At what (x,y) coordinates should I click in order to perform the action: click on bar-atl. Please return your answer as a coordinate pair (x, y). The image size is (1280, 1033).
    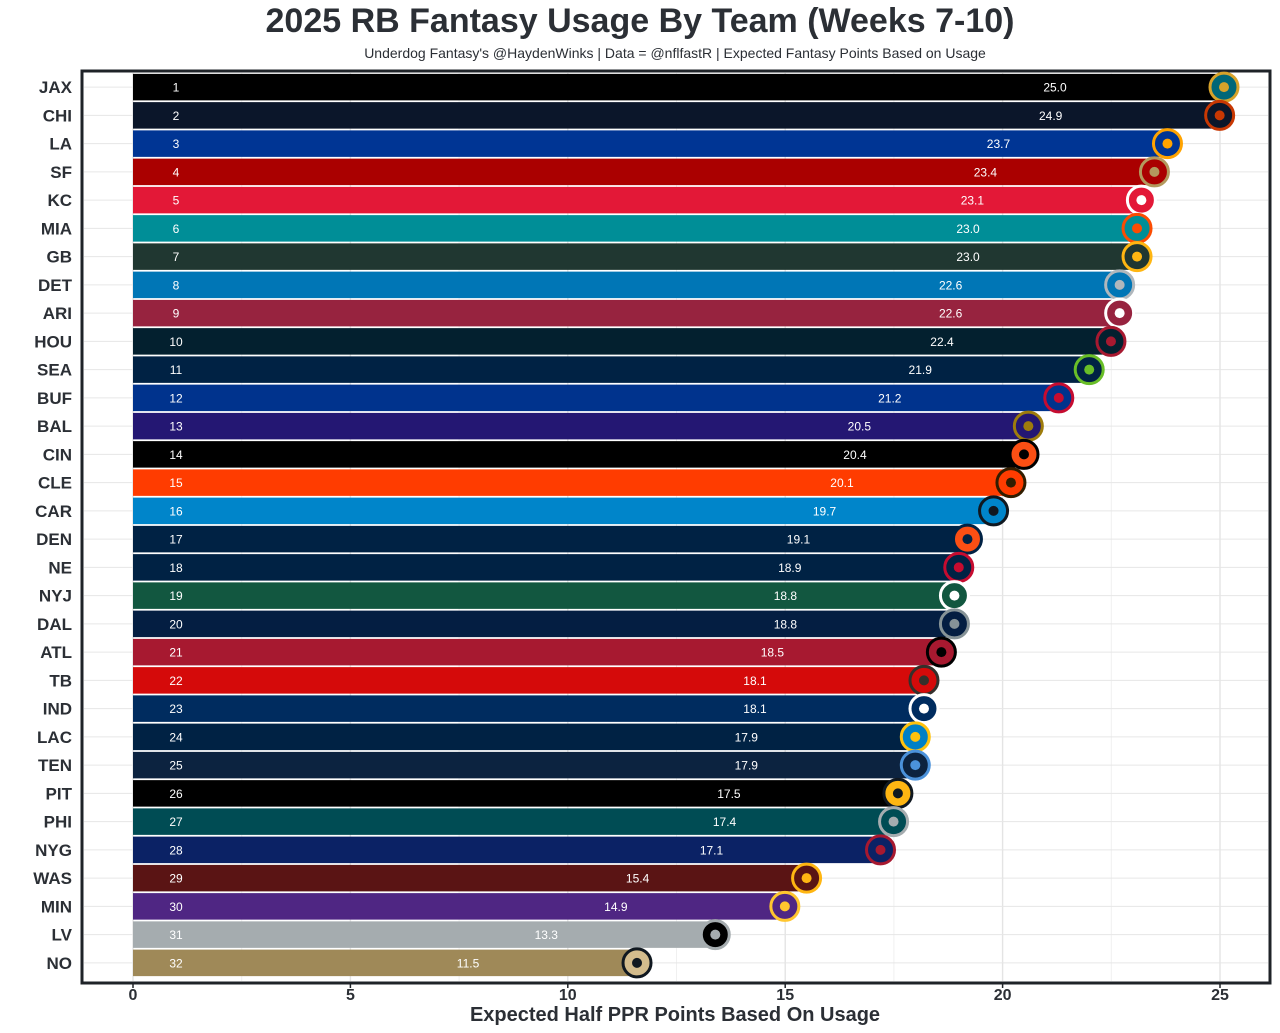
    Looking at the image, I should click on (535, 652).